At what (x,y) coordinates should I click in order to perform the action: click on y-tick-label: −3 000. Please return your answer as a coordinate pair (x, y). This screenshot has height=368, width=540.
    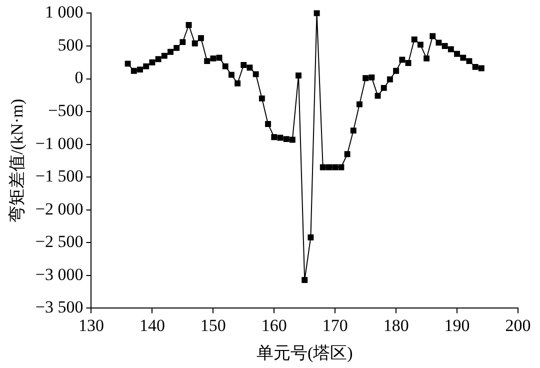
    Looking at the image, I should click on (59, 274).